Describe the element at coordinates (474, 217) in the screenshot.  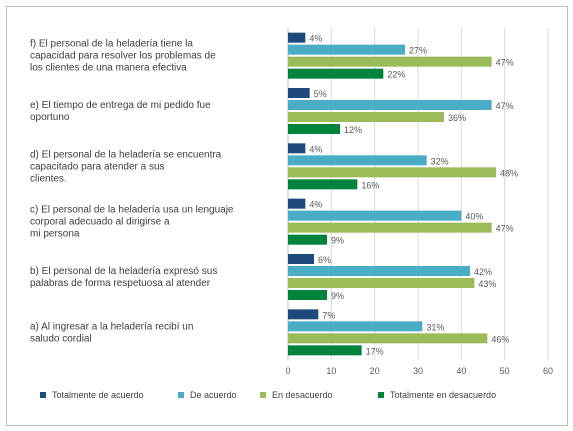
I see `data-label: 40%` at that location.